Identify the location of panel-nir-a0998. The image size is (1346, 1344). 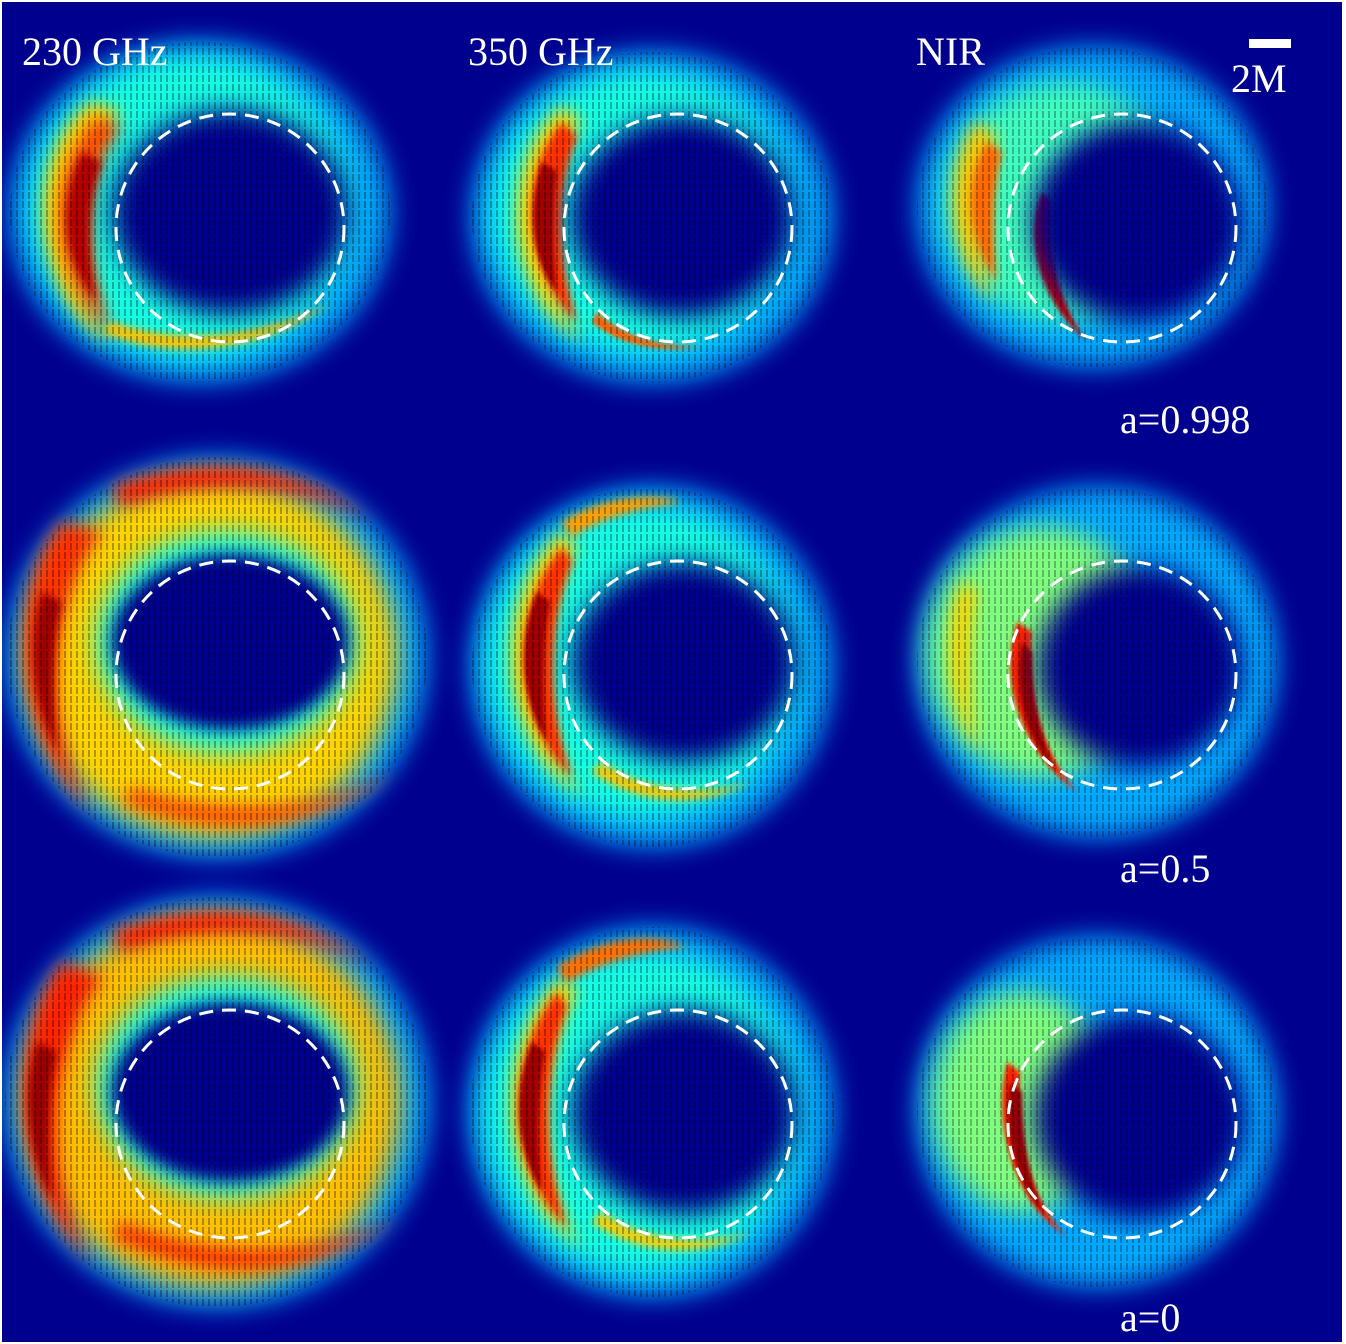
(1092, 207).